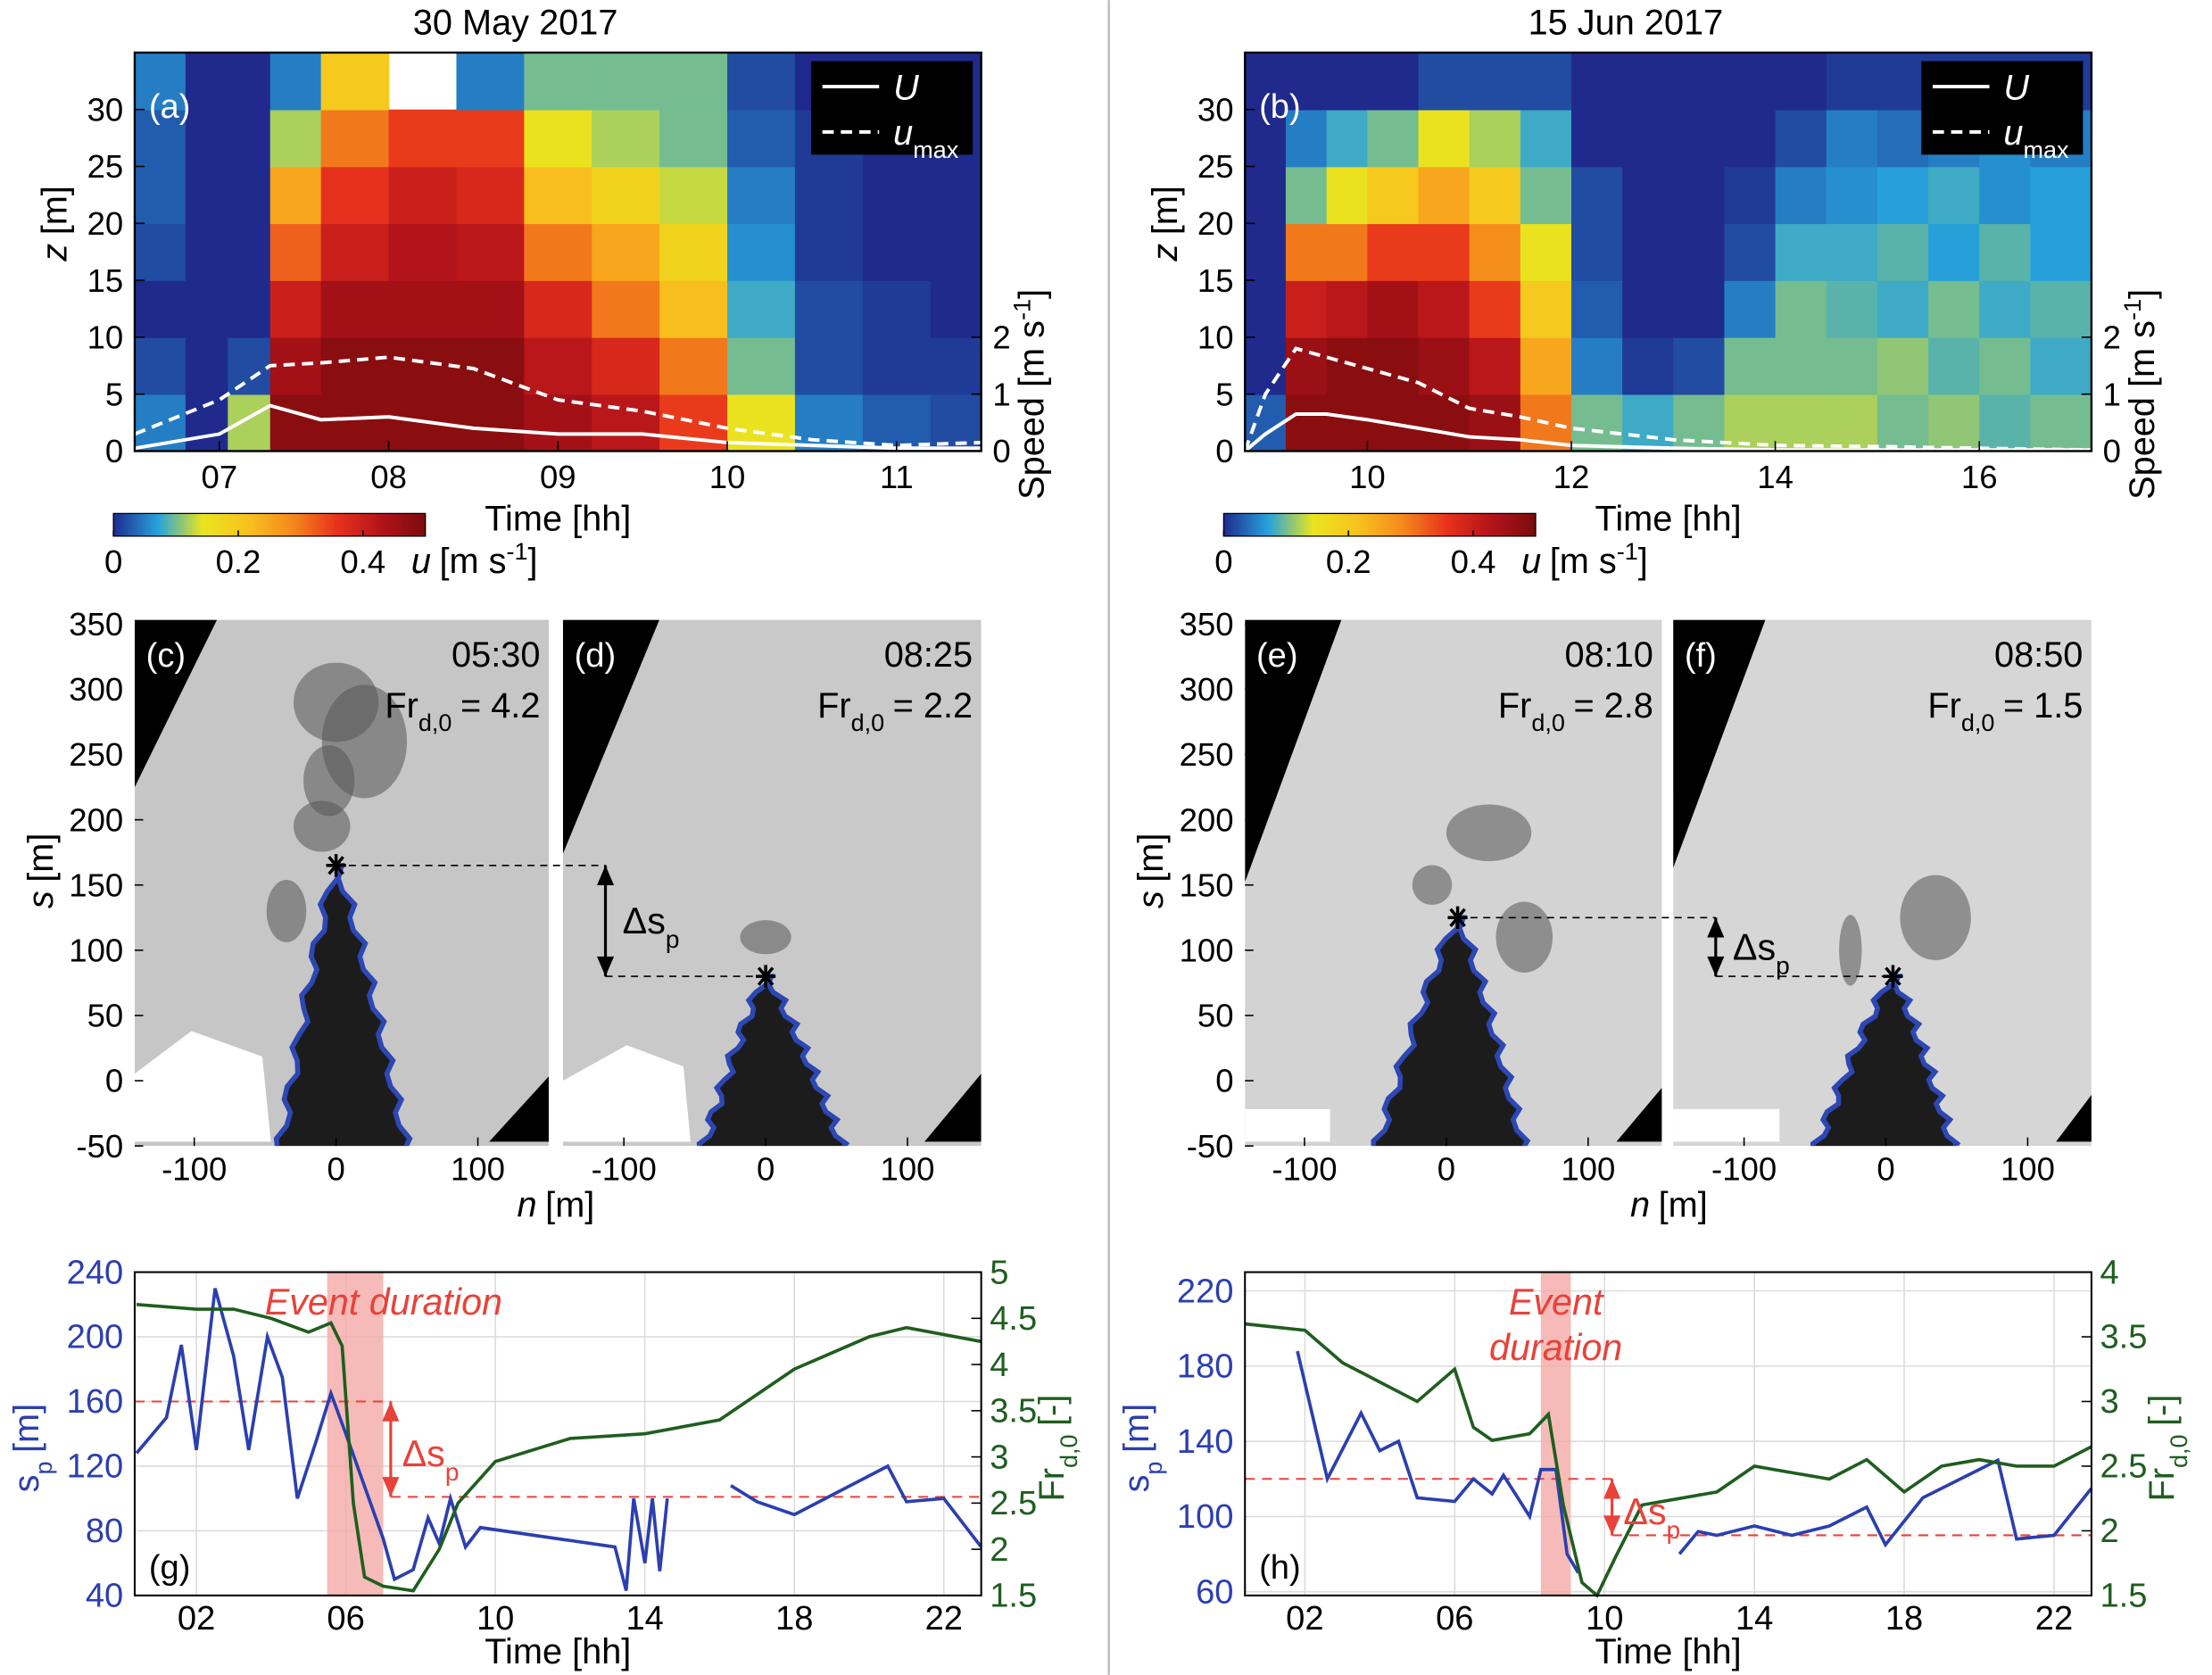 This screenshot has height=1675, width=2212. I want to click on y2-tick-label: 0, so click(2112, 451).